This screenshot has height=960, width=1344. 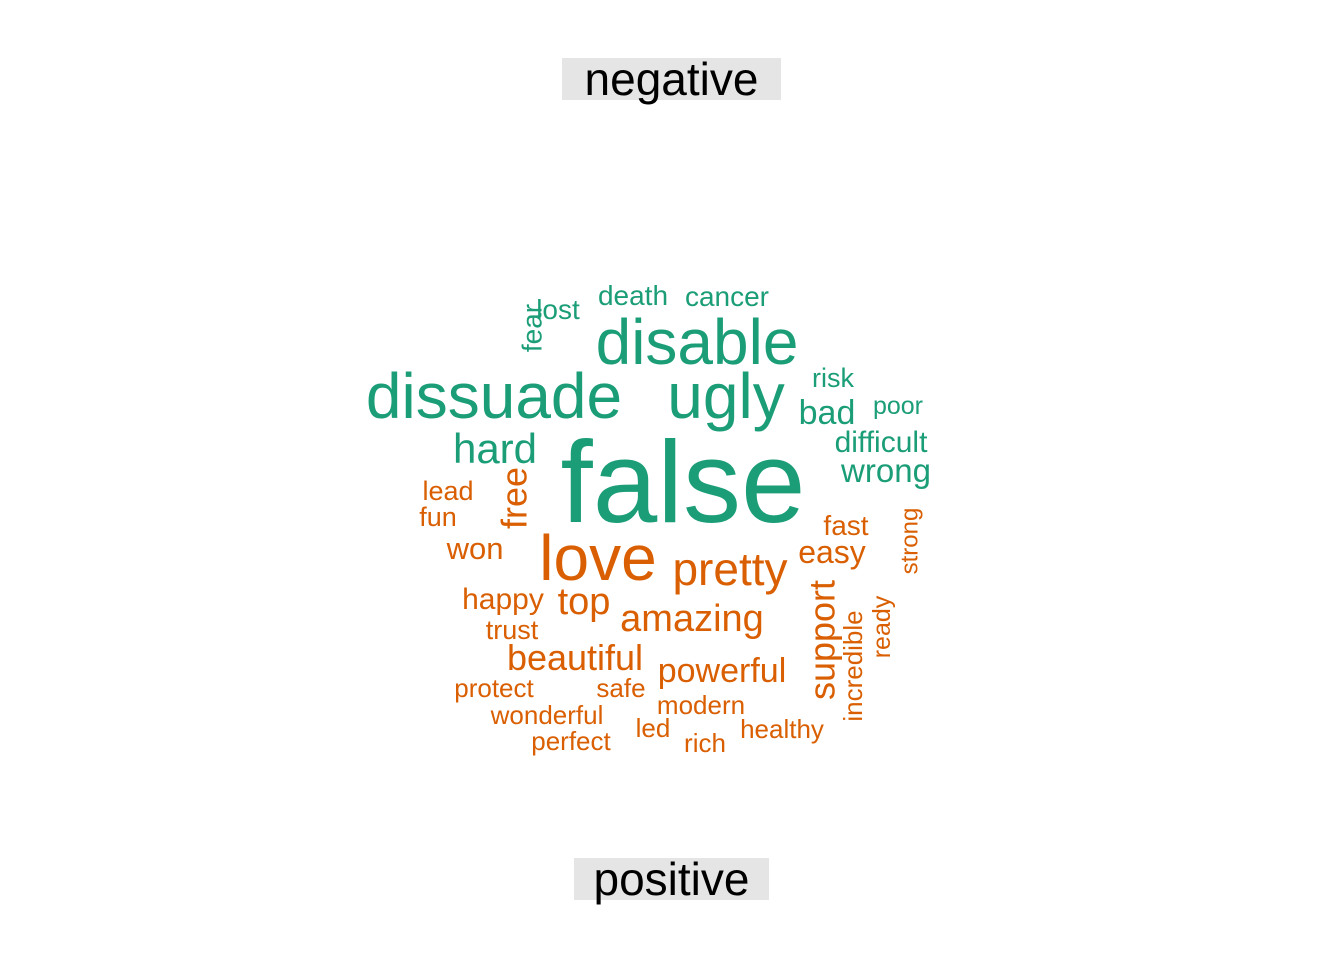 What do you see at coordinates (503, 599) in the screenshot?
I see `word-happy: happy` at bounding box center [503, 599].